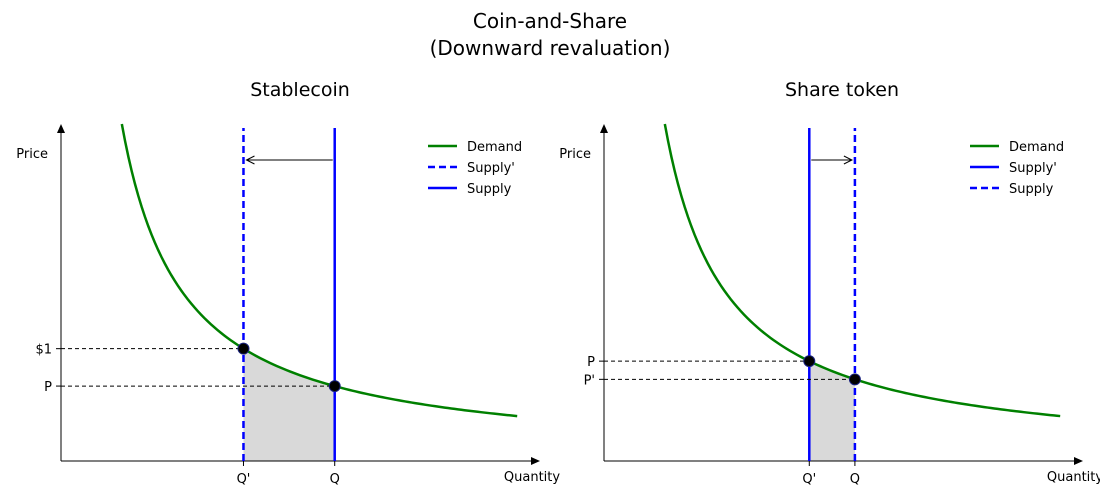 This screenshot has width=1100, height=500. What do you see at coordinates (550, 48) in the screenshot?
I see `figure-title-line2: (Downward revaluation)` at bounding box center [550, 48].